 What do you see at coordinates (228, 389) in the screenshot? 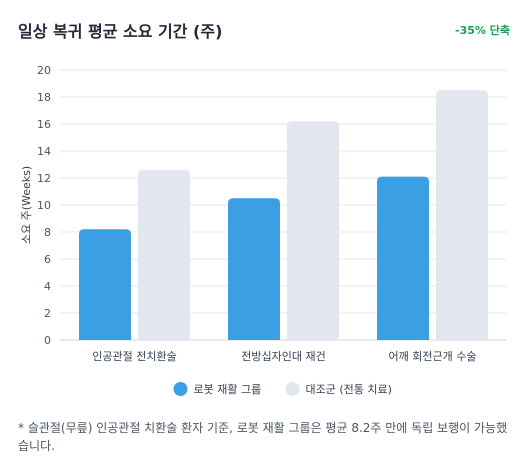
I see `legend-label: 로봇 재활 그룹` at bounding box center [228, 389].